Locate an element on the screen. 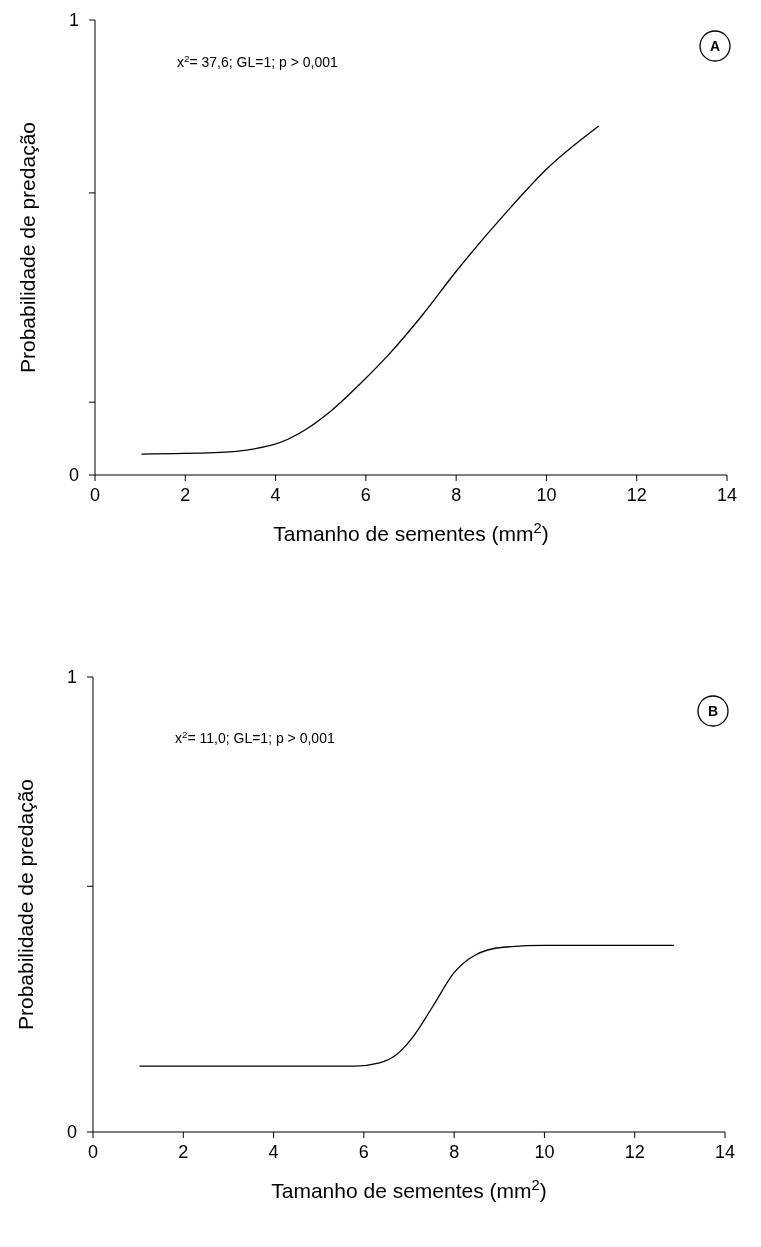  annotation: B is located at coordinates (713, 710).